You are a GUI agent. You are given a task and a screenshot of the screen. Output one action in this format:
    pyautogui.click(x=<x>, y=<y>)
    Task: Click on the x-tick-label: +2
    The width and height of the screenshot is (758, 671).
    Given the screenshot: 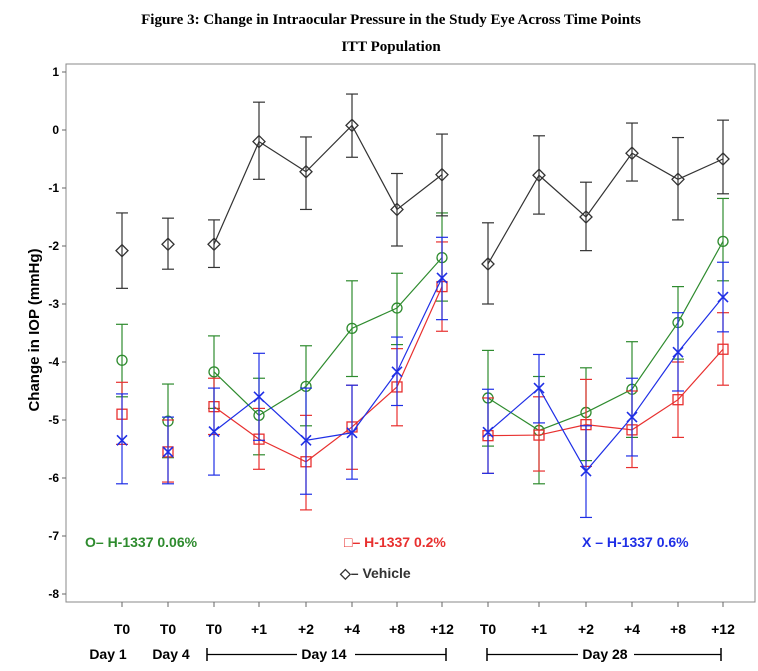 What is the action you would take?
    pyautogui.click(x=586, y=629)
    